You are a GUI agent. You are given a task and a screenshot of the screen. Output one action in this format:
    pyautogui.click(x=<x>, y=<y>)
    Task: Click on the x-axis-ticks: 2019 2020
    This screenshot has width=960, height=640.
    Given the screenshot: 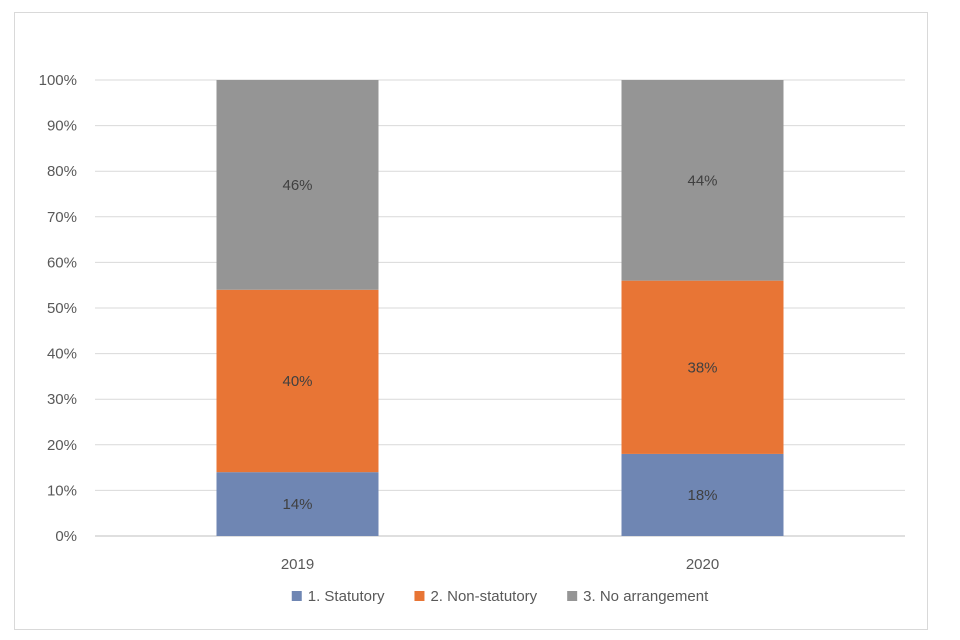 What is the action you would take?
    pyautogui.click(x=500, y=564)
    